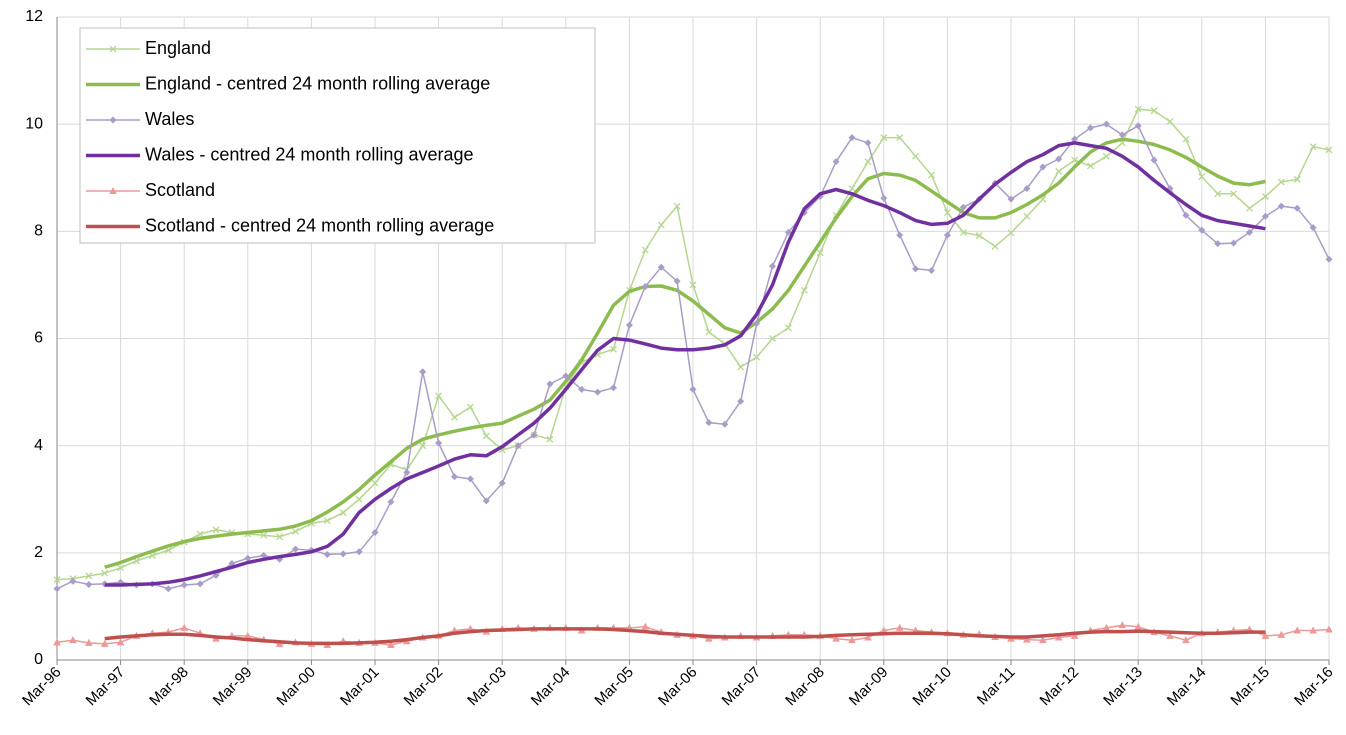 The height and width of the screenshot is (735, 1346). Describe the element at coordinates (685, 636) in the screenshot. I see `series` at that location.